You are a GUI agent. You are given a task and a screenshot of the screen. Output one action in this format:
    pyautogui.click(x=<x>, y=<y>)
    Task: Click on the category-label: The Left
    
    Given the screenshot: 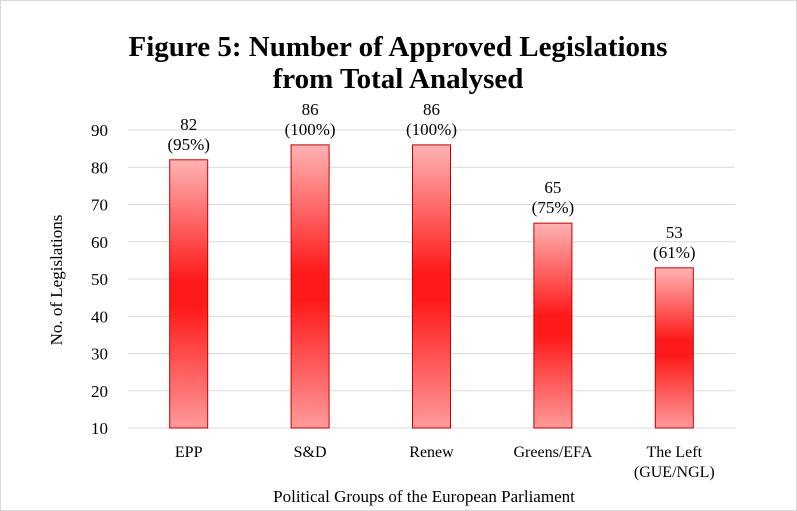 What is the action you would take?
    pyautogui.click(x=675, y=452)
    